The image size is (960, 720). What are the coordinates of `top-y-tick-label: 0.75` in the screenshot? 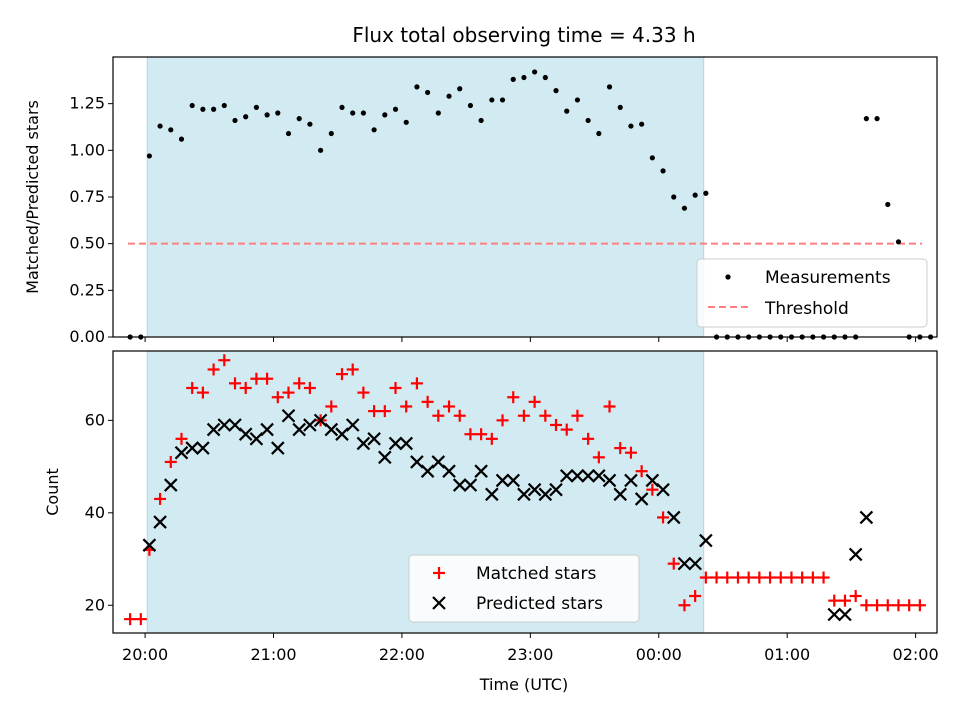 It's located at (87, 196).